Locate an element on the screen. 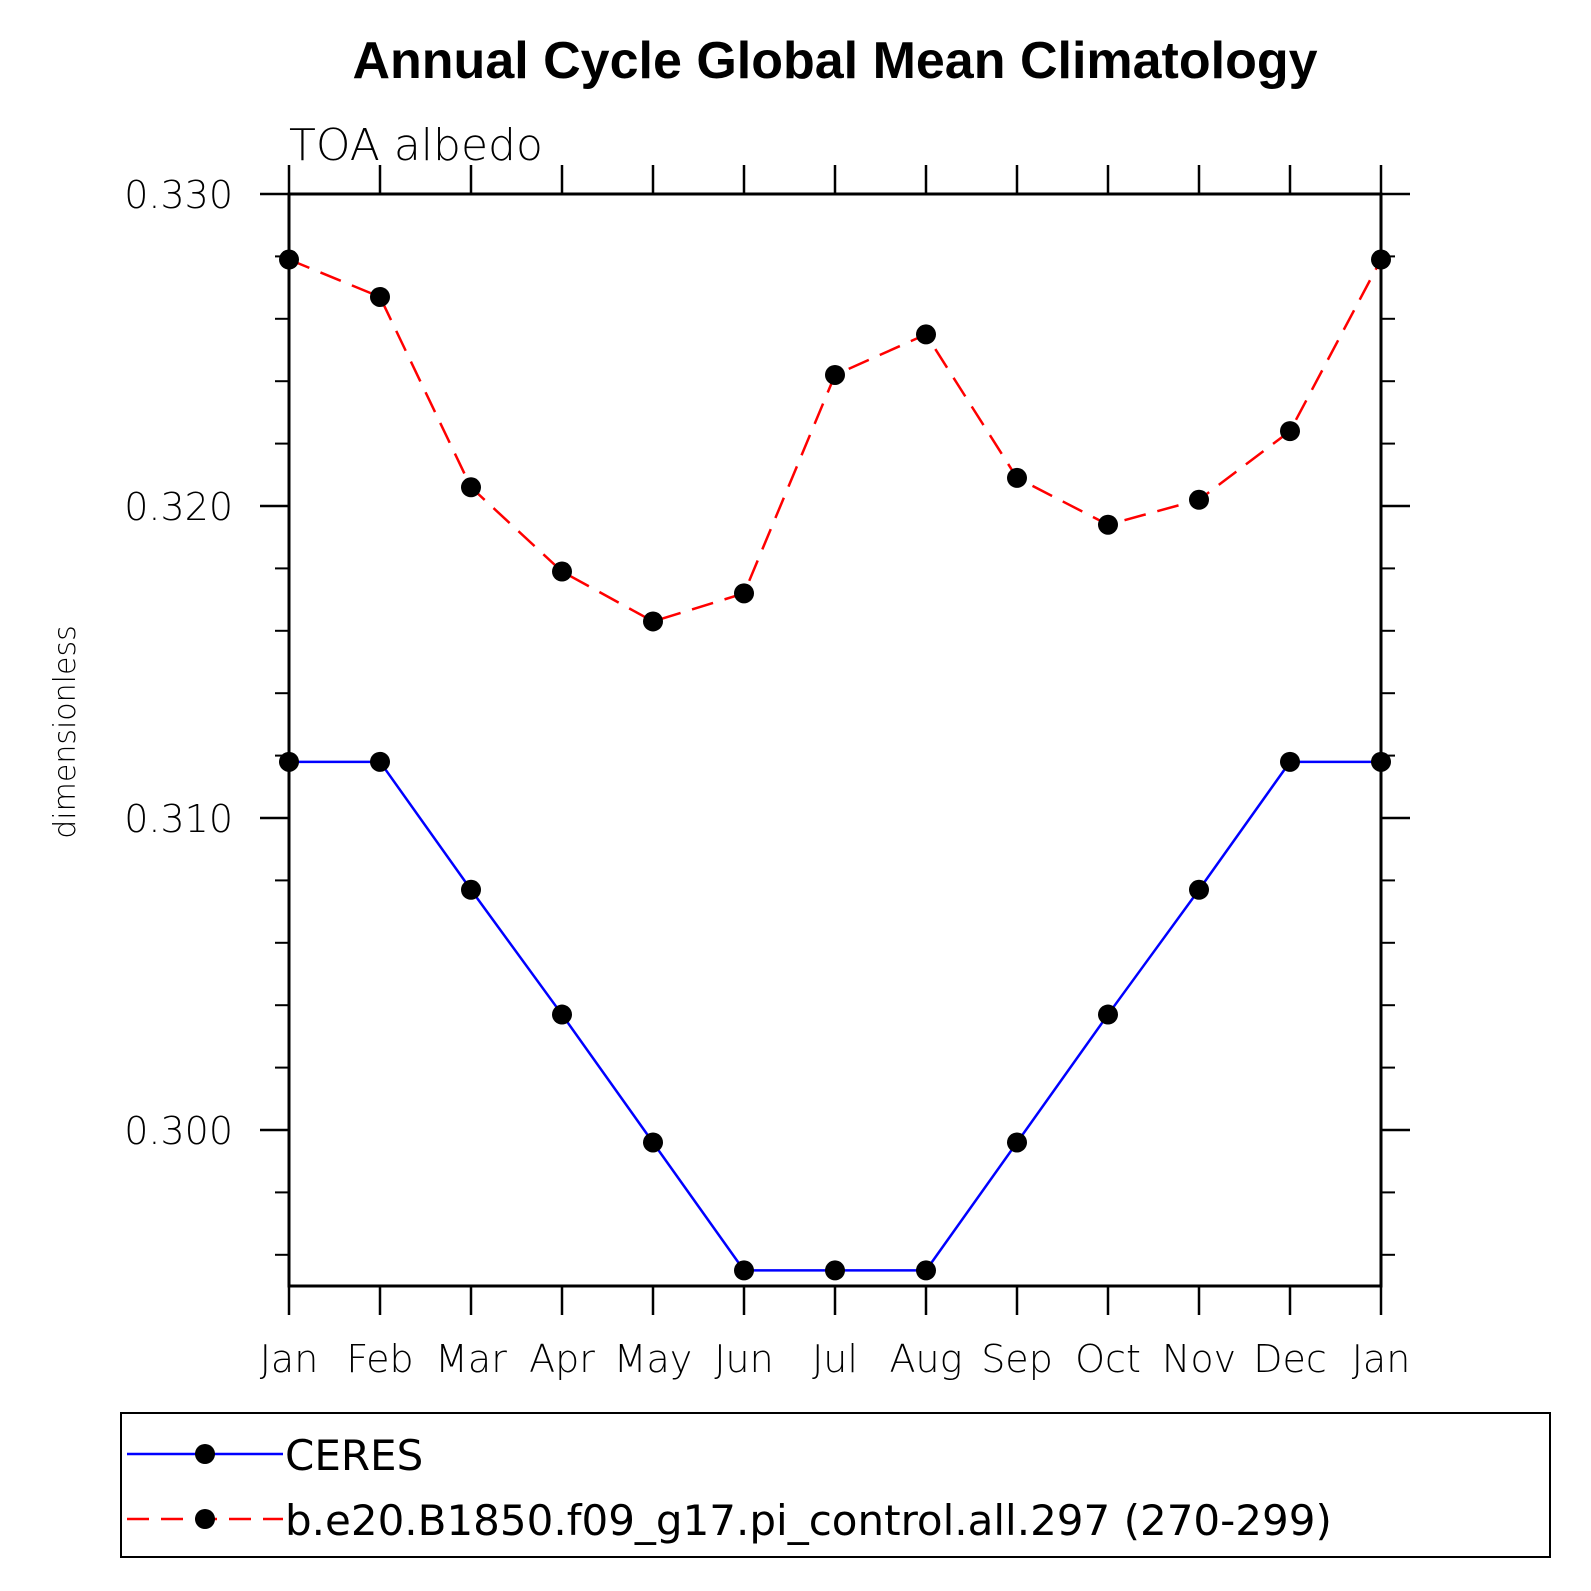 This screenshot has width=1591, height=1591. legend-label-ceres: CERES is located at coordinates (354, 1455).